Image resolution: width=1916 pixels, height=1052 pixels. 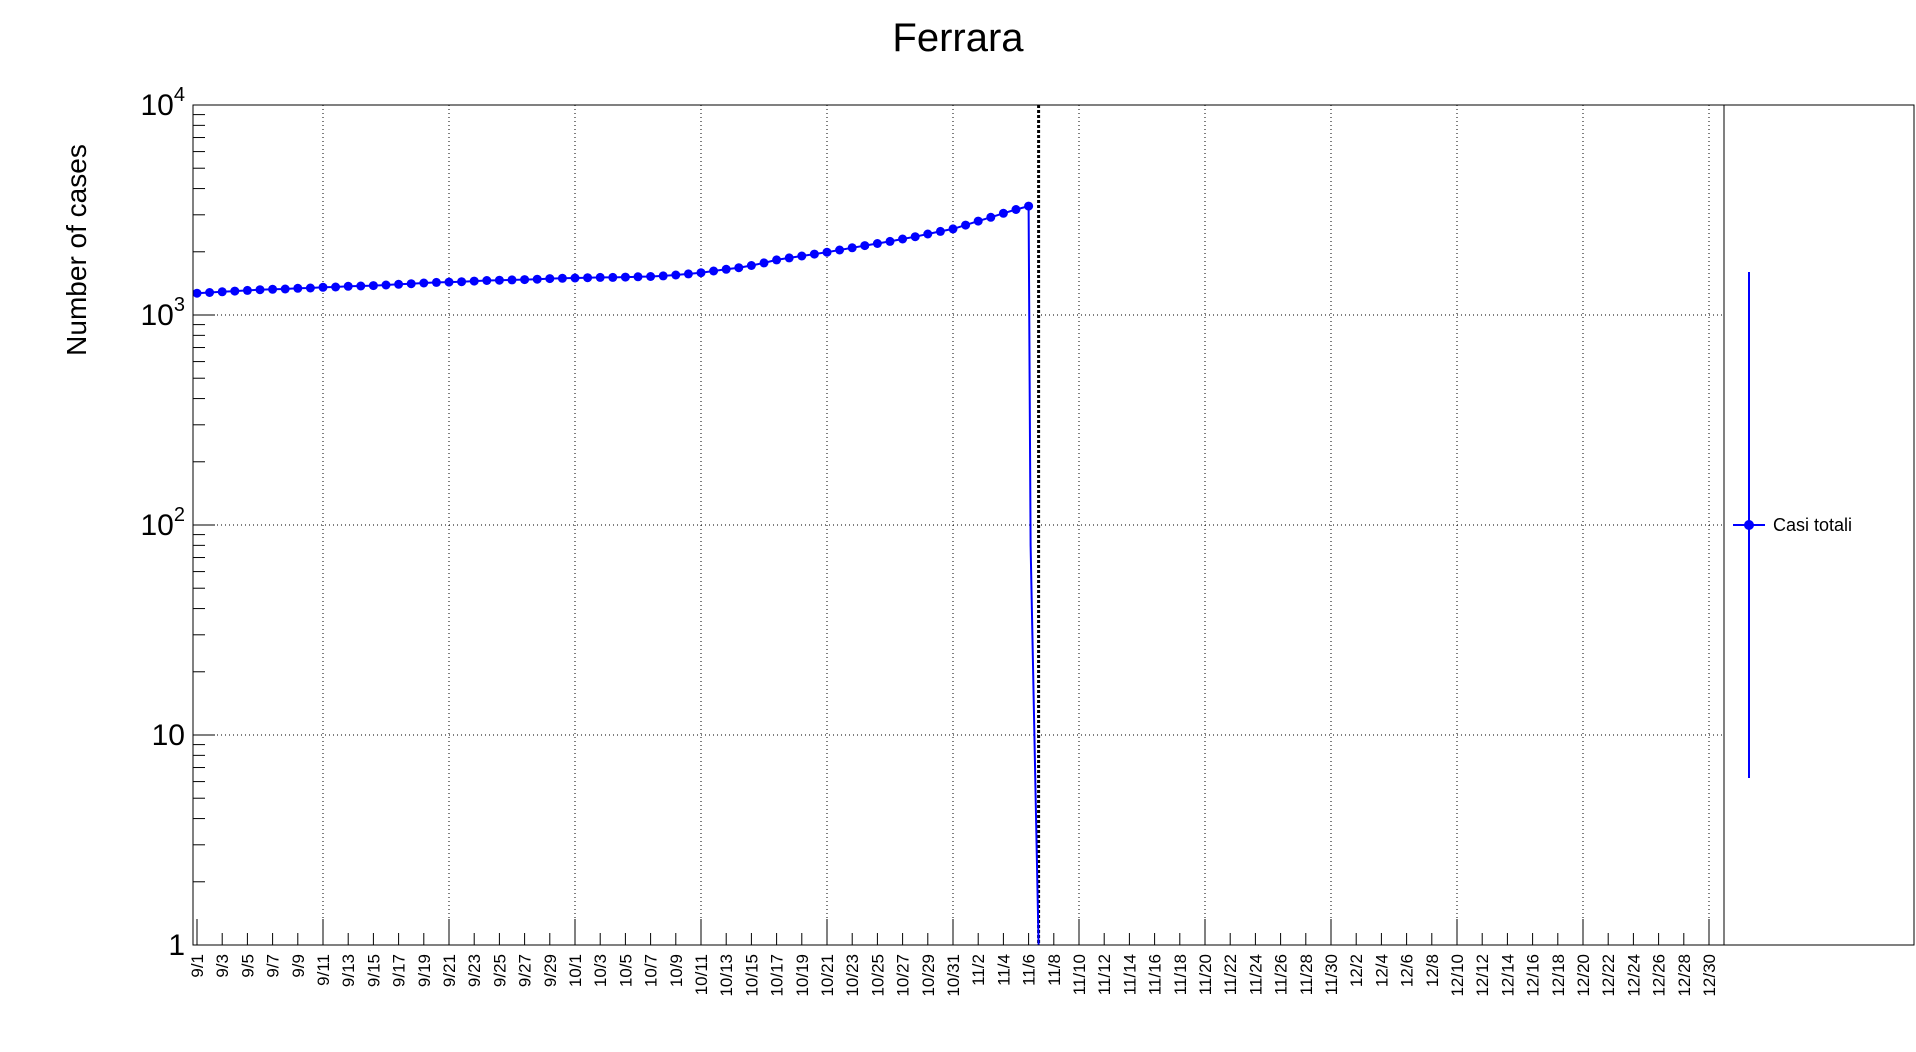 What do you see at coordinates (1230, 974) in the screenshot?
I see `x-tick-label: 11/22` at bounding box center [1230, 974].